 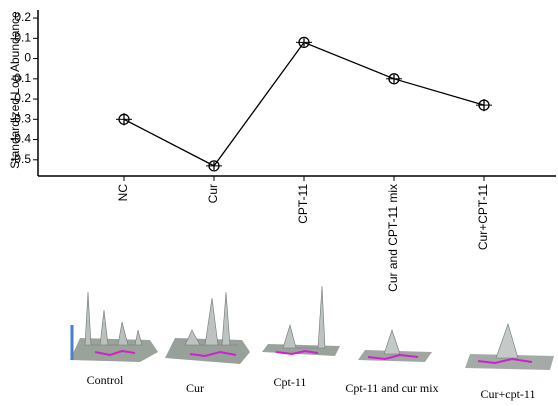 What do you see at coordinates (20, 159) in the screenshot?
I see `y-tick-label: -0.5` at bounding box center [20, 159].